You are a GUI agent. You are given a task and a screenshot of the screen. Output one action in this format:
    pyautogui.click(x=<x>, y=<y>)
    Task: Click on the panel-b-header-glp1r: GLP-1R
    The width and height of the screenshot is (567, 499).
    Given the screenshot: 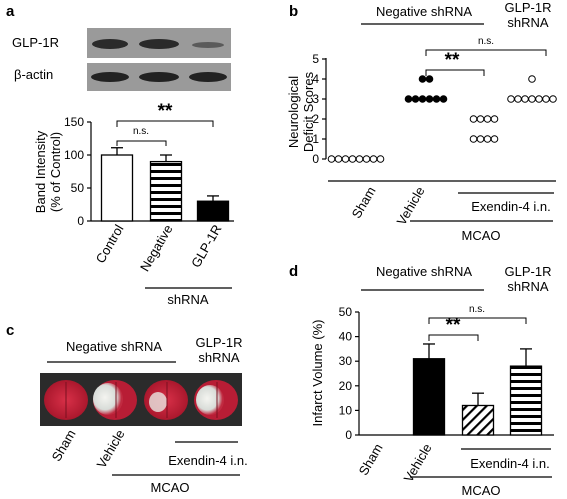 What is the action you would take?
    pyautogui.click(x=528, y=7)
    